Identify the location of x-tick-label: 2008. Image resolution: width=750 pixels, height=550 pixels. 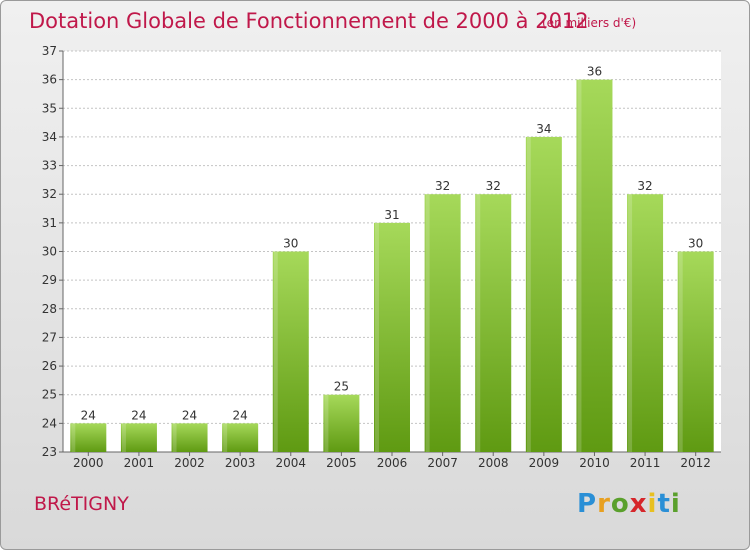
(493, 463).